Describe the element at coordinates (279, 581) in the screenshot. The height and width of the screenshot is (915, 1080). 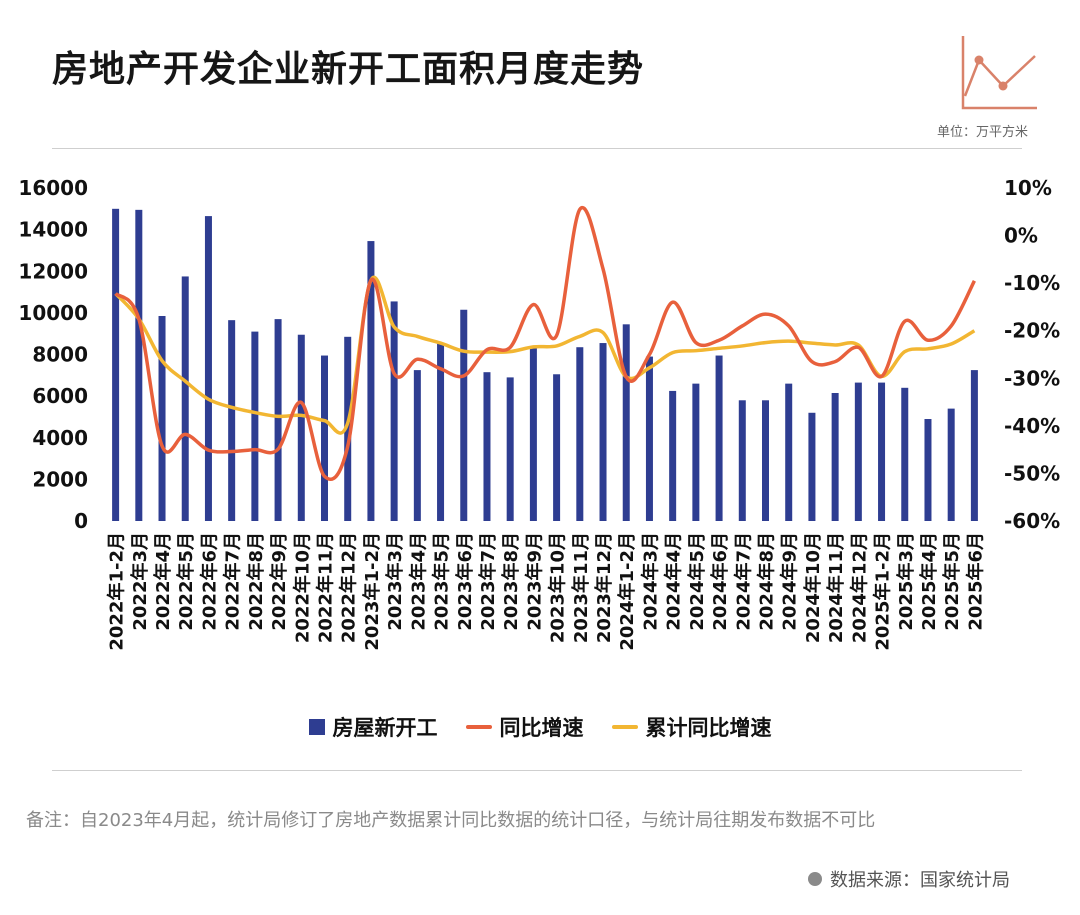
I see `x-tick-label: 2022年9月` at that location.